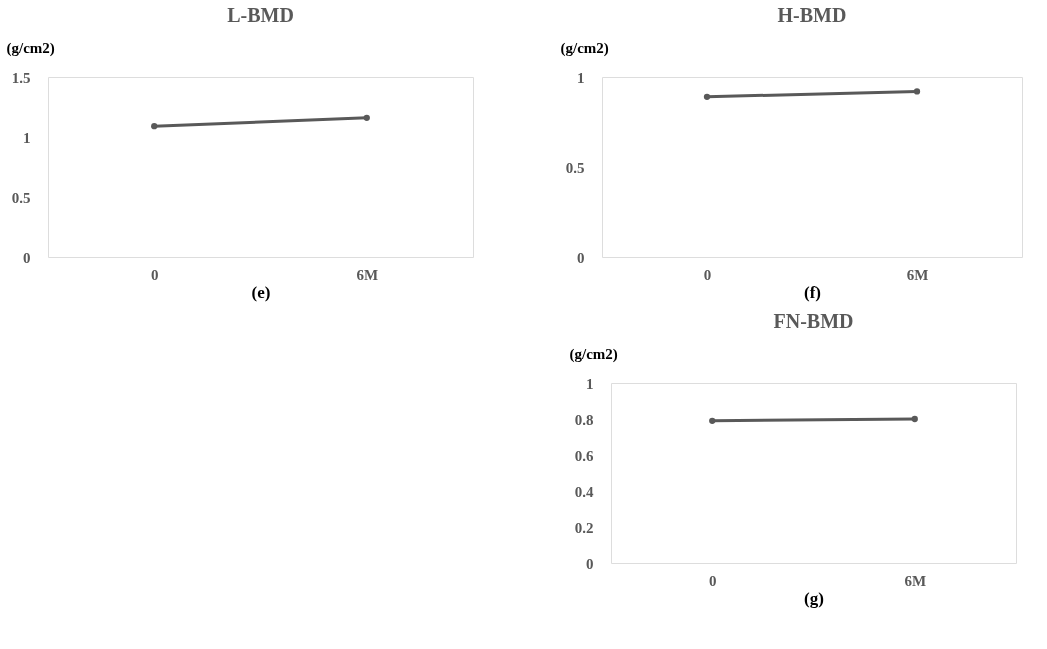 The image size is (1047, 649). I want to click on y-tick-label: 0.4, so click(584, 491).